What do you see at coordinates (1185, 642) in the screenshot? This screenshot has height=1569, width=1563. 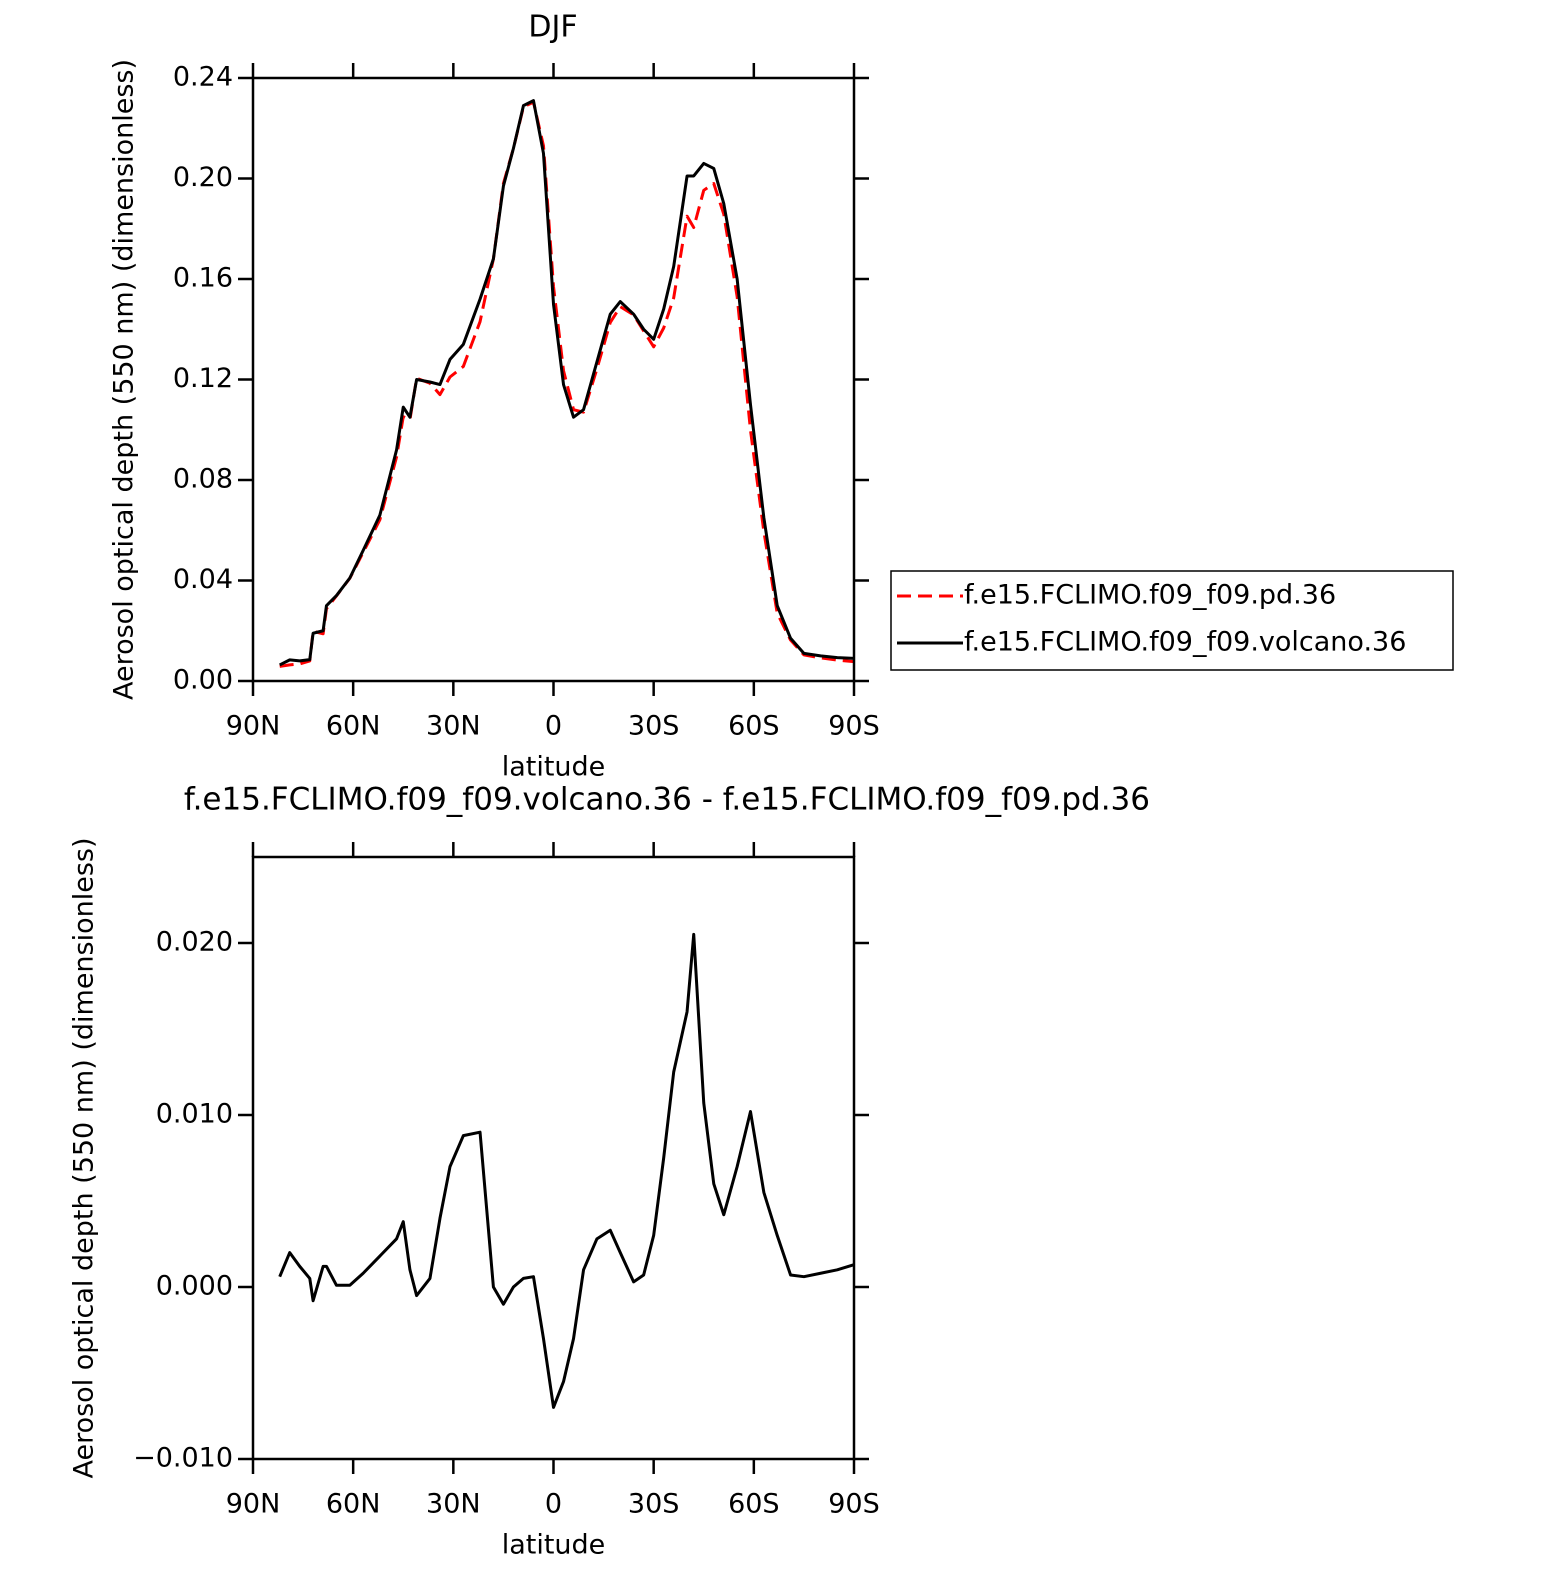 I see `legend-label: f.e15.FCLIMO.f09_f09.volcano.36` at bounding box center [1185, 642].